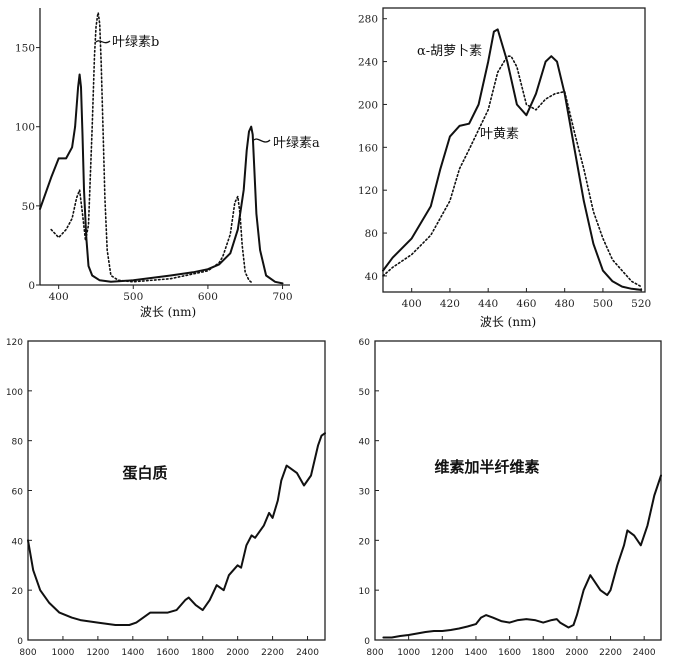 The image size is (673, 663). I want to click on protein-x-tick-label: 1800, so click(202, 653).